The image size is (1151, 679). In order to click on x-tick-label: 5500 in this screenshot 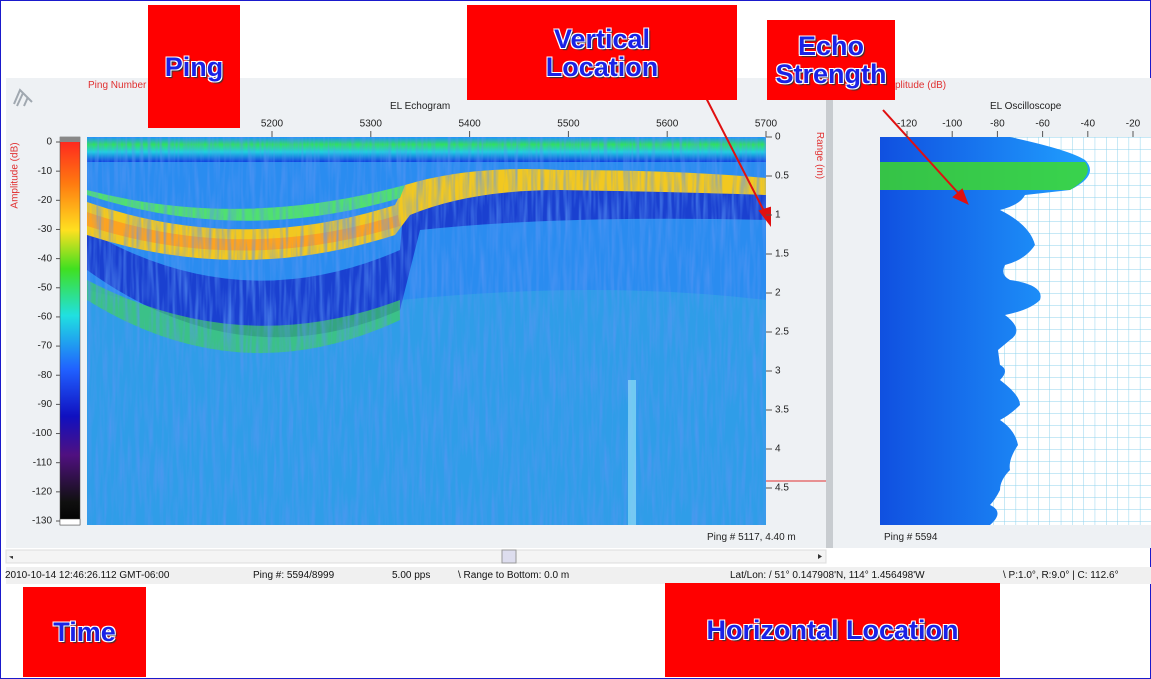, I will do `click(568, 124)`.